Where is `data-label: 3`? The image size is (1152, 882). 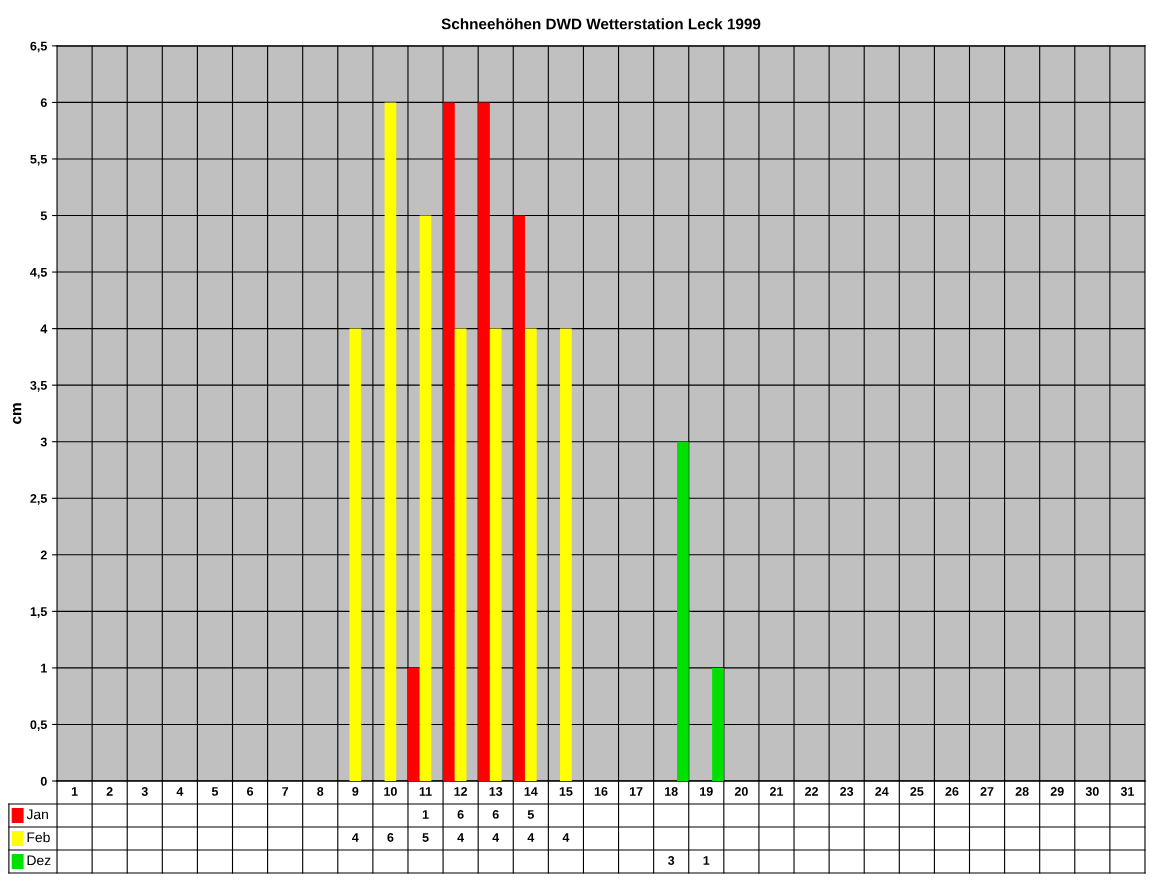 data-label: 3 is located at coordinates (671, 860).